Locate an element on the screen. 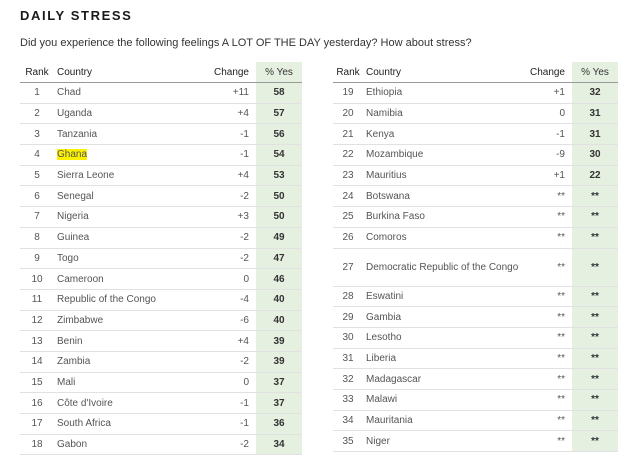 The height and width of the screenshot is (458, 640). rank-cell: 17 is located at coordinates (37, 424).